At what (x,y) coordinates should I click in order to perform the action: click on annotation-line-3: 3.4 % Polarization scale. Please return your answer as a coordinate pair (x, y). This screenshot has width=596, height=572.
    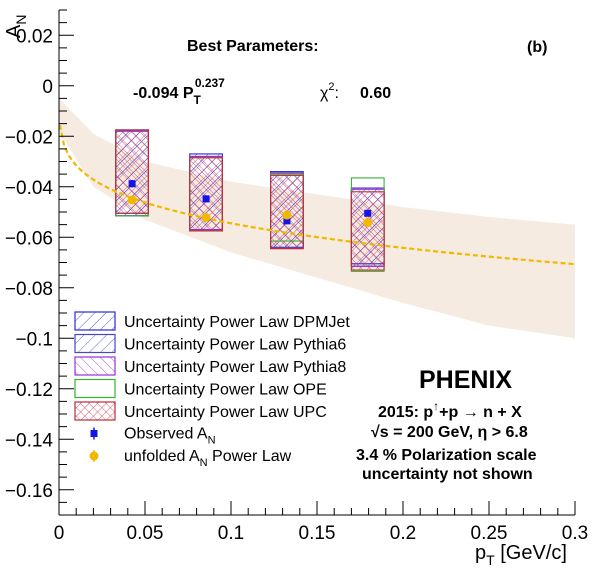
    Looking at the image, I should click on (446, 455).